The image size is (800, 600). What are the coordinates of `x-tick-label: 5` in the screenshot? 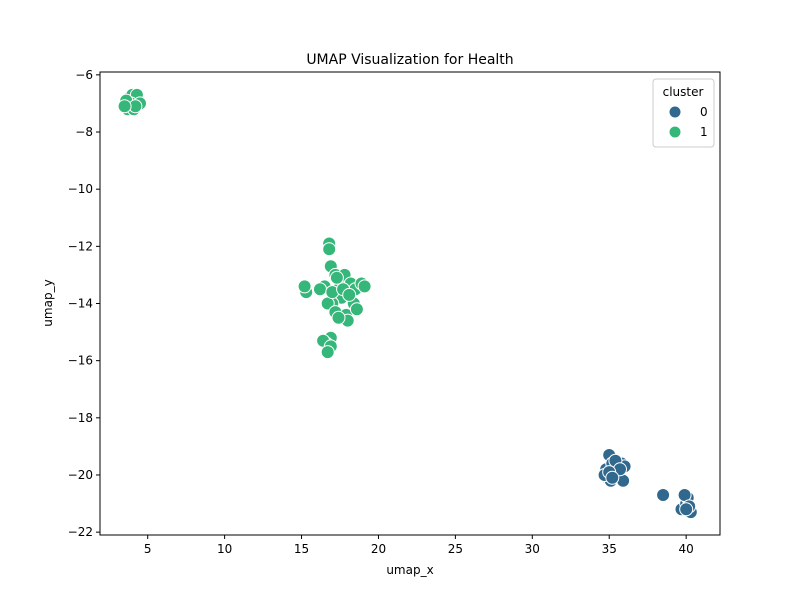 It's located at (148, 549).